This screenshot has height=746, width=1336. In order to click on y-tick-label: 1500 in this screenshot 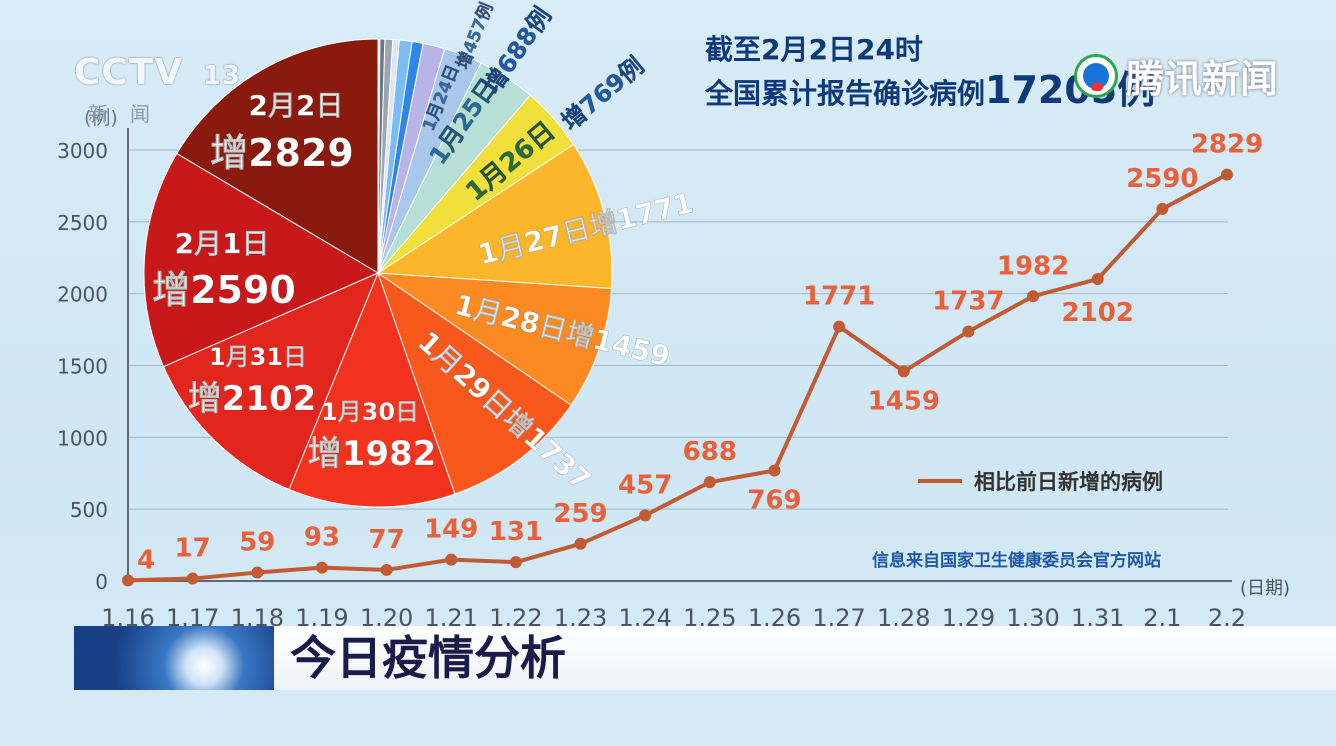, I will do `click(82, 367)`.